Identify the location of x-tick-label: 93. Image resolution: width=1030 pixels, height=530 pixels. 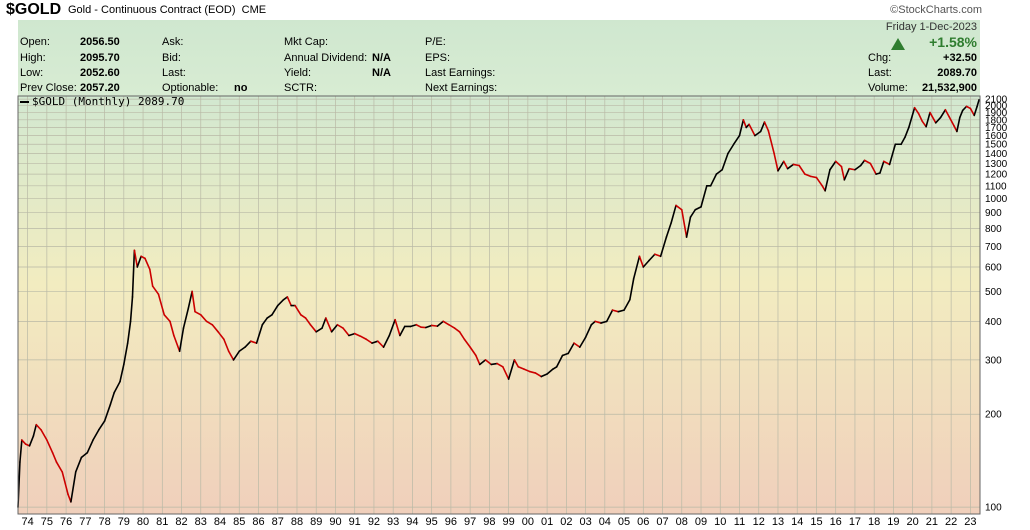
(393, 522).